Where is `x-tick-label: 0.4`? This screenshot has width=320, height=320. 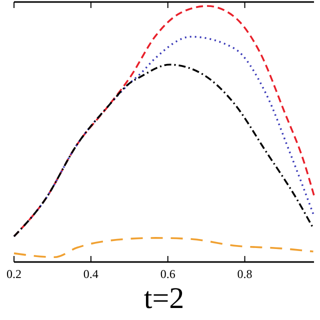
x-tick-label: 0.4 is located at coordinates (90, 274).